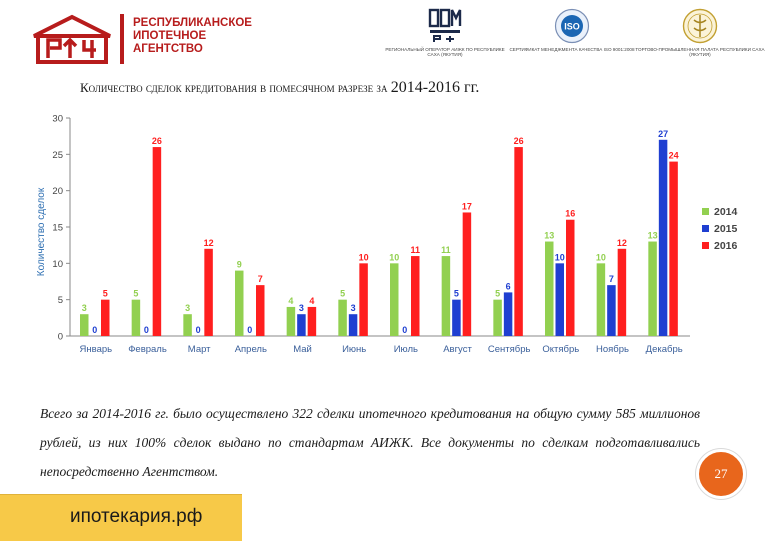  I want to click on data-label-2016: 5, so click(105, 294).